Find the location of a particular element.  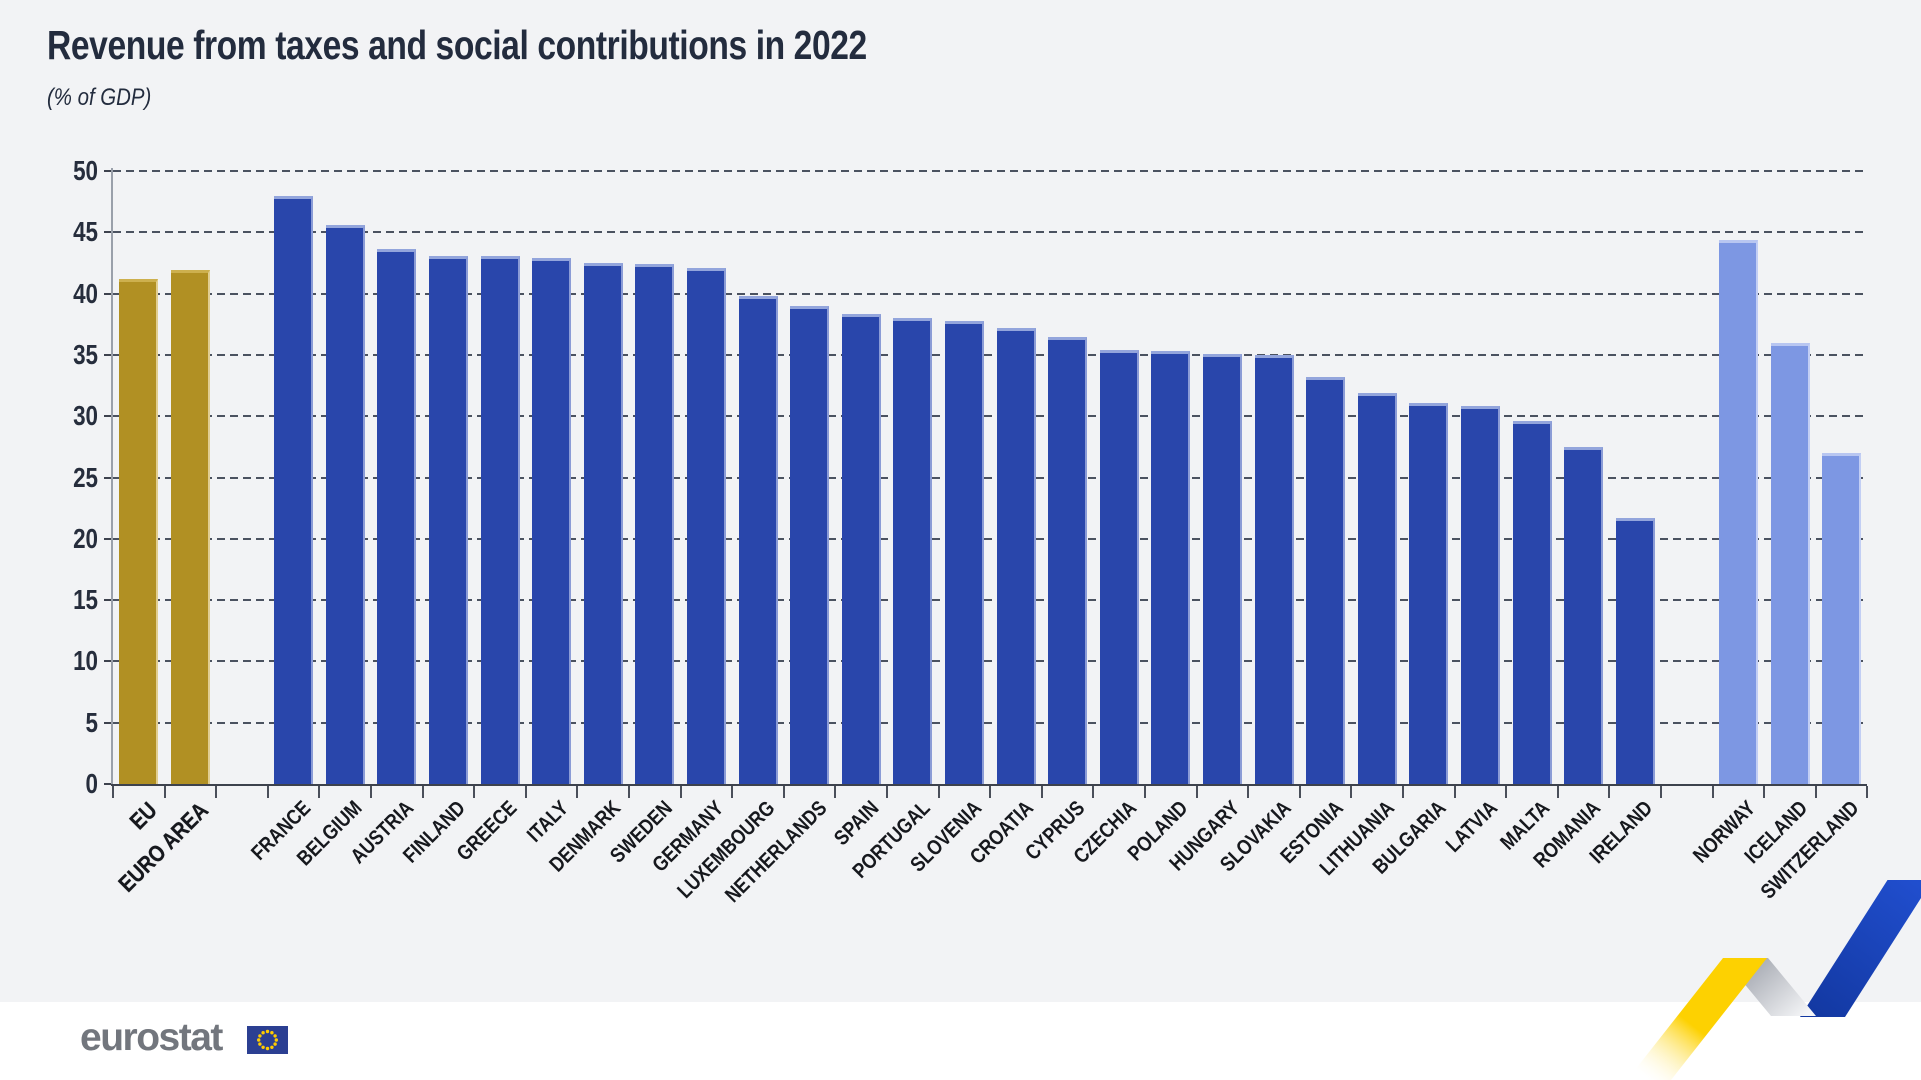

bar-greece is located at coordinates (500, 519).